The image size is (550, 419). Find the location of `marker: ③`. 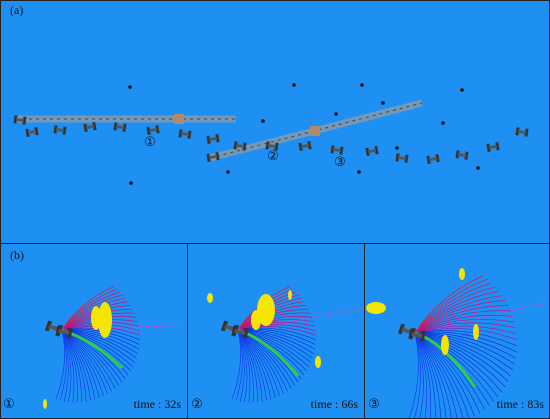

marker: ③ is located at coordinates (340, 161).